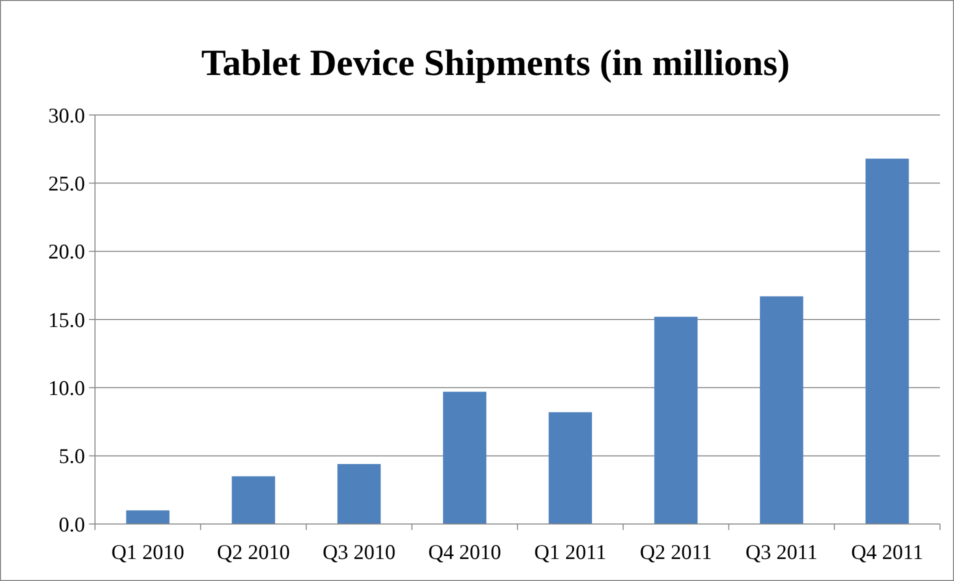 This screenshot has width=954, height=581. What do you see at coordinates (887, 552) in the screenshot?
I see `x-tick-label: Q4 2011` at bounding box center [887, 552].